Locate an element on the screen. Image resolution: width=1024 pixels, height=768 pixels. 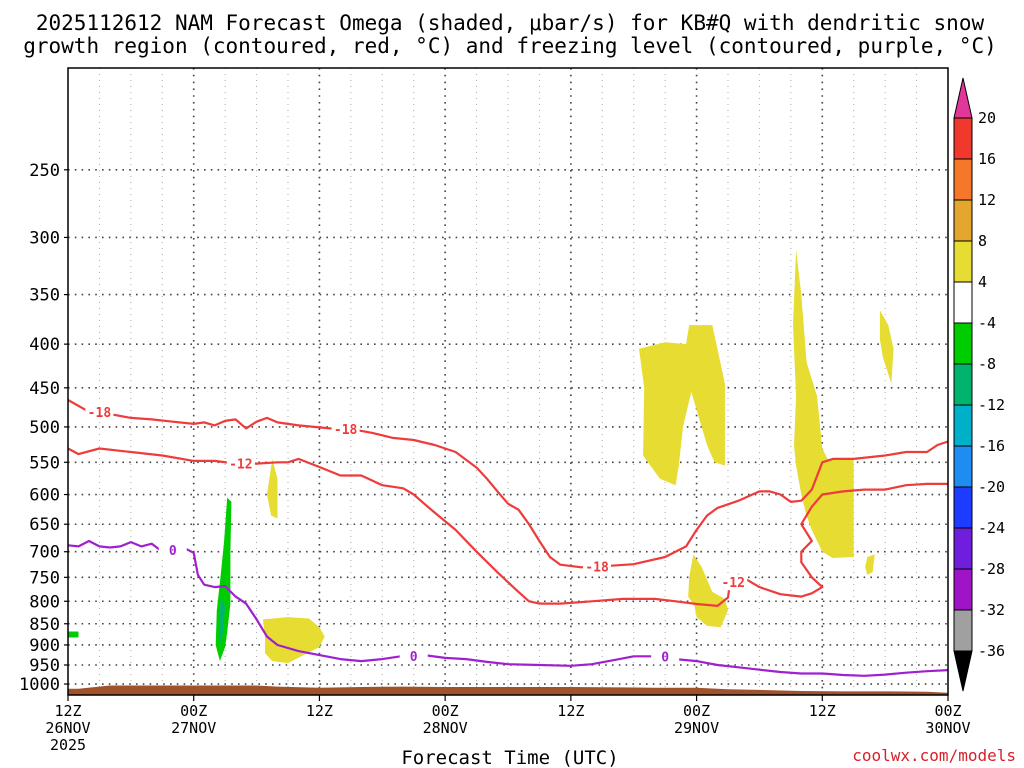
colorbar: 20 16 12 8 4 -4 -8 -12 -16 -20 -24 -28 -32 -36 is located at coordinates (979, 384).